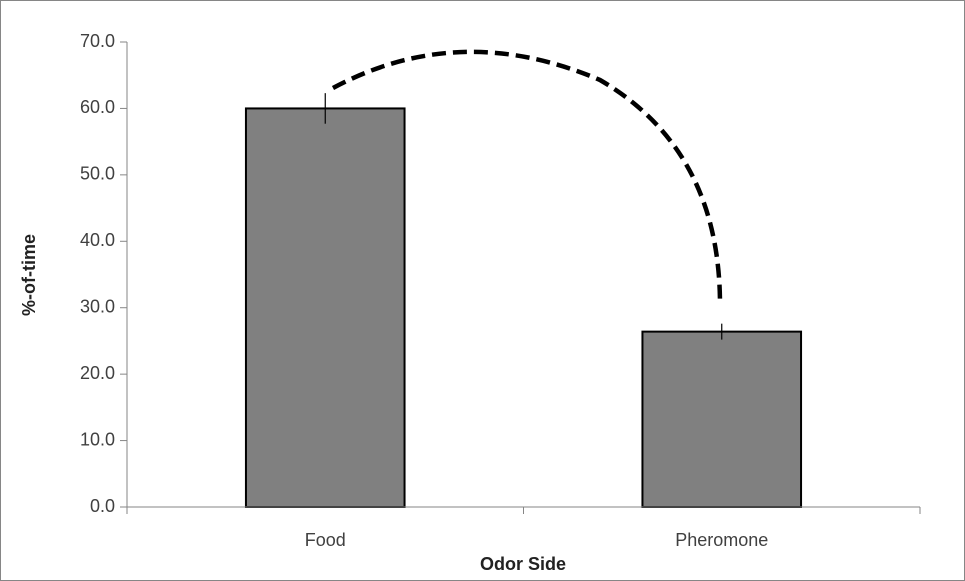 The height and width of the screenshot is (581, 965). Describe the element at coordinates (97, 439) in the screenshot. I see `y-tick-label: 10.0` at that location.